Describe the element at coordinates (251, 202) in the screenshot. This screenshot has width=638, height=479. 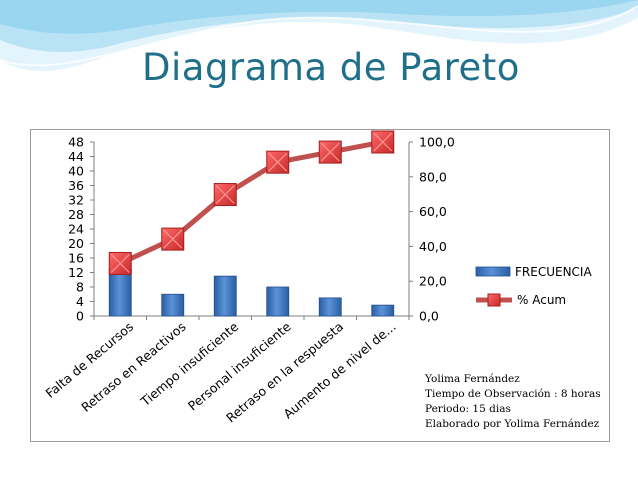
I see `line-acumulado` at that location.